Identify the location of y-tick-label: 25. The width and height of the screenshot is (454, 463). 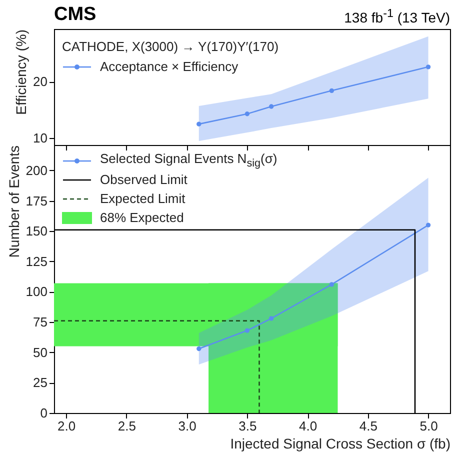
(40, 382).